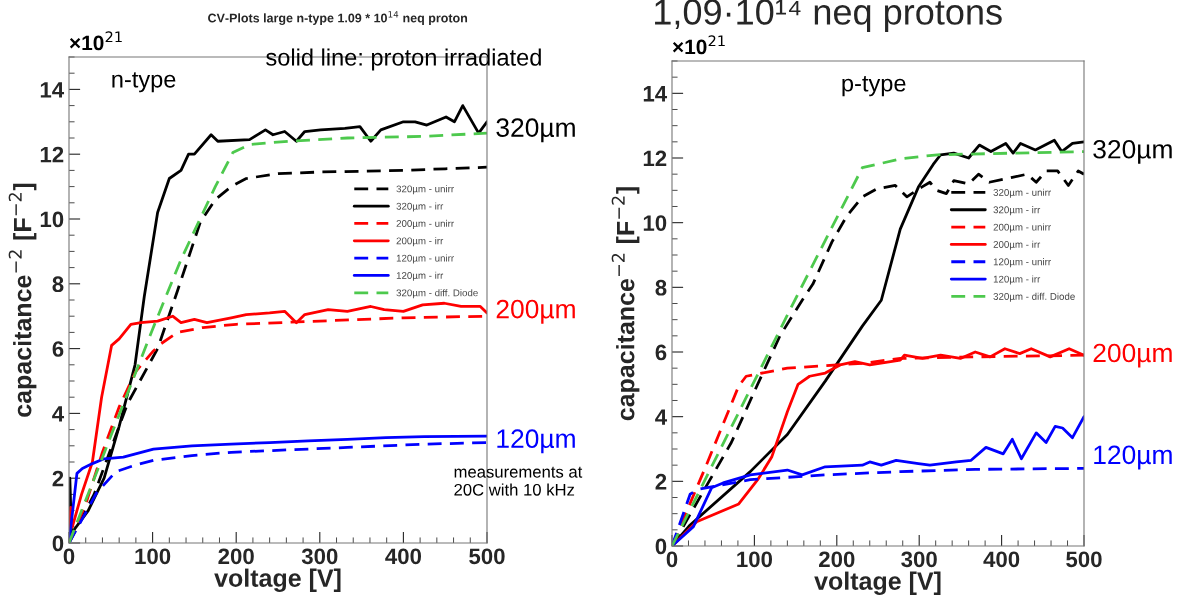 This screenshot has width=1186, height=606. I want to click on chart-title: CV-Plots large n-type 1.09 * 10$^{14}$ neq proton, so click(338, 18).